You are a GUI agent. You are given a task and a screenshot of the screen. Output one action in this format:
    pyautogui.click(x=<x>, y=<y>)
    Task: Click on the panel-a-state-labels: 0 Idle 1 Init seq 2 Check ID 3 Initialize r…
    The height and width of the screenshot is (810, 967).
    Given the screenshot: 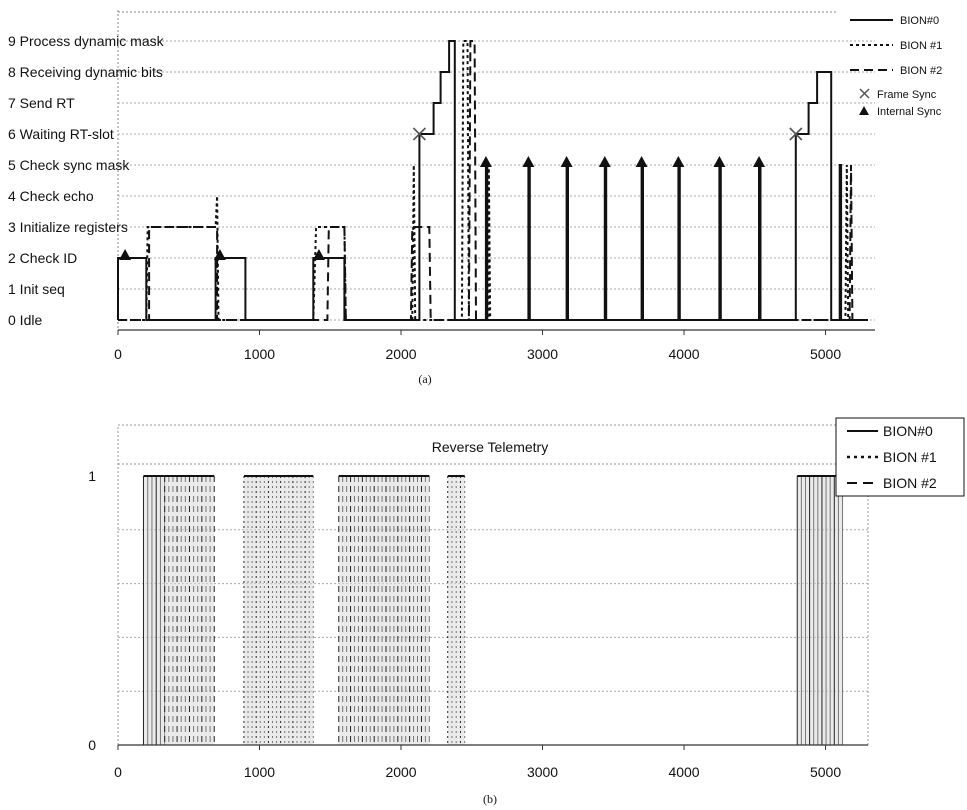 What is the action you would take?
    pyautogui.click(x=86, y=180)
    